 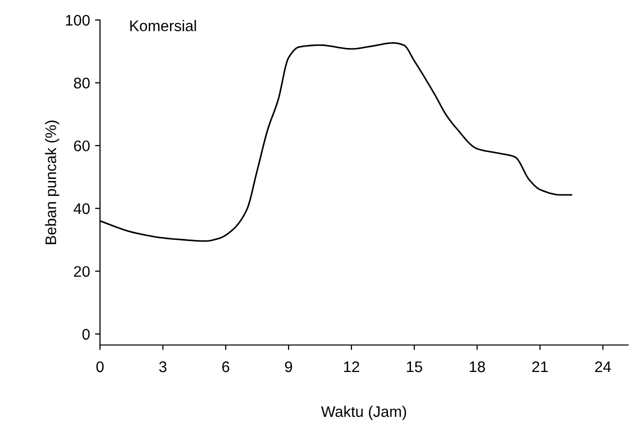 I want to click on x-tick-label: 9, so click(x=288, y=366).